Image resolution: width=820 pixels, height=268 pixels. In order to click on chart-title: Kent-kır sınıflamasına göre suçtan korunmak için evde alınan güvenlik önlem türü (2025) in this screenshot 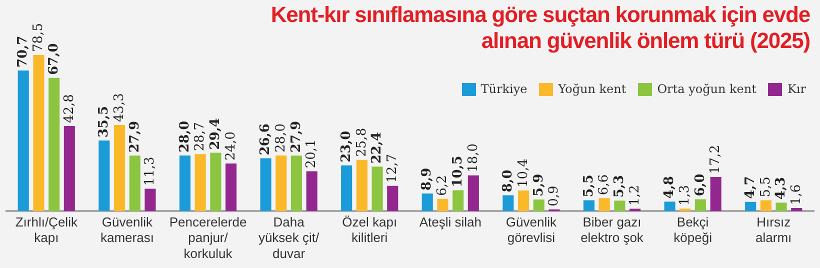, I will do `click(540, 28)`.